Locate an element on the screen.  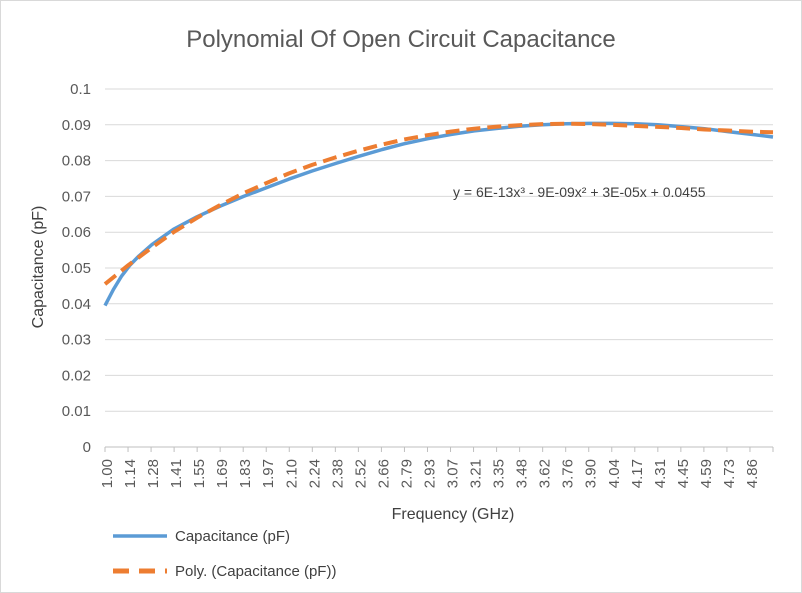
trendline-equation: y = 6E-13x³ - 9E-09x² + 3E-05x + 0.0455 is located at coordinates (579, 192).